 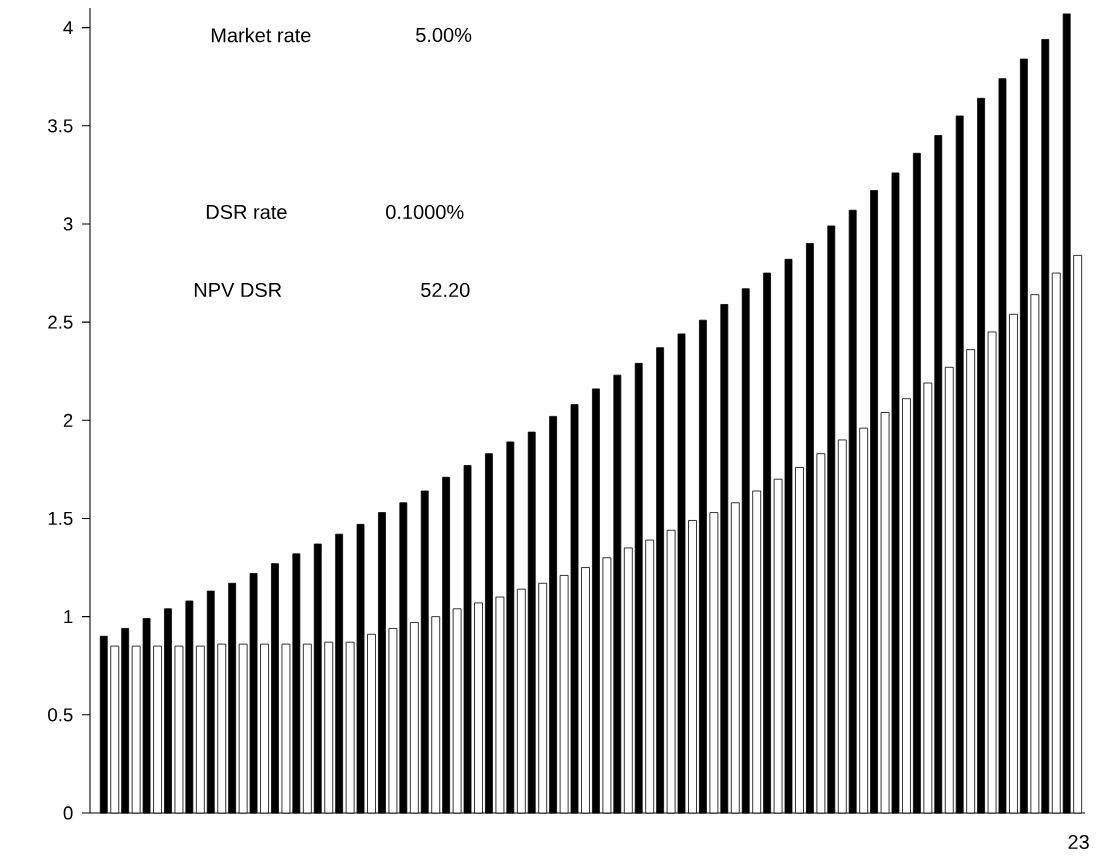 What do you see at coordinates (445, 290) in the screenshot?
I see `annotation: 52.20` at bounding box center [445, 290].